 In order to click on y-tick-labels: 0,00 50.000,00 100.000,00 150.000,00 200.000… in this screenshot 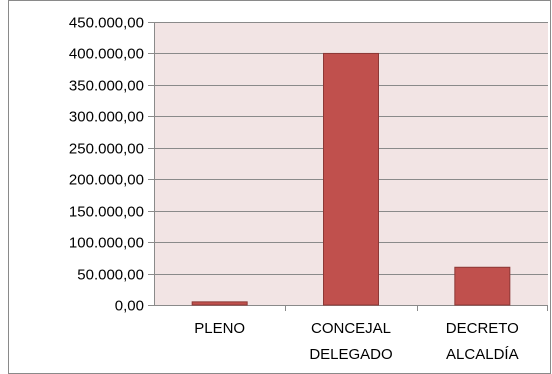, I will do `click(106, 165)`.